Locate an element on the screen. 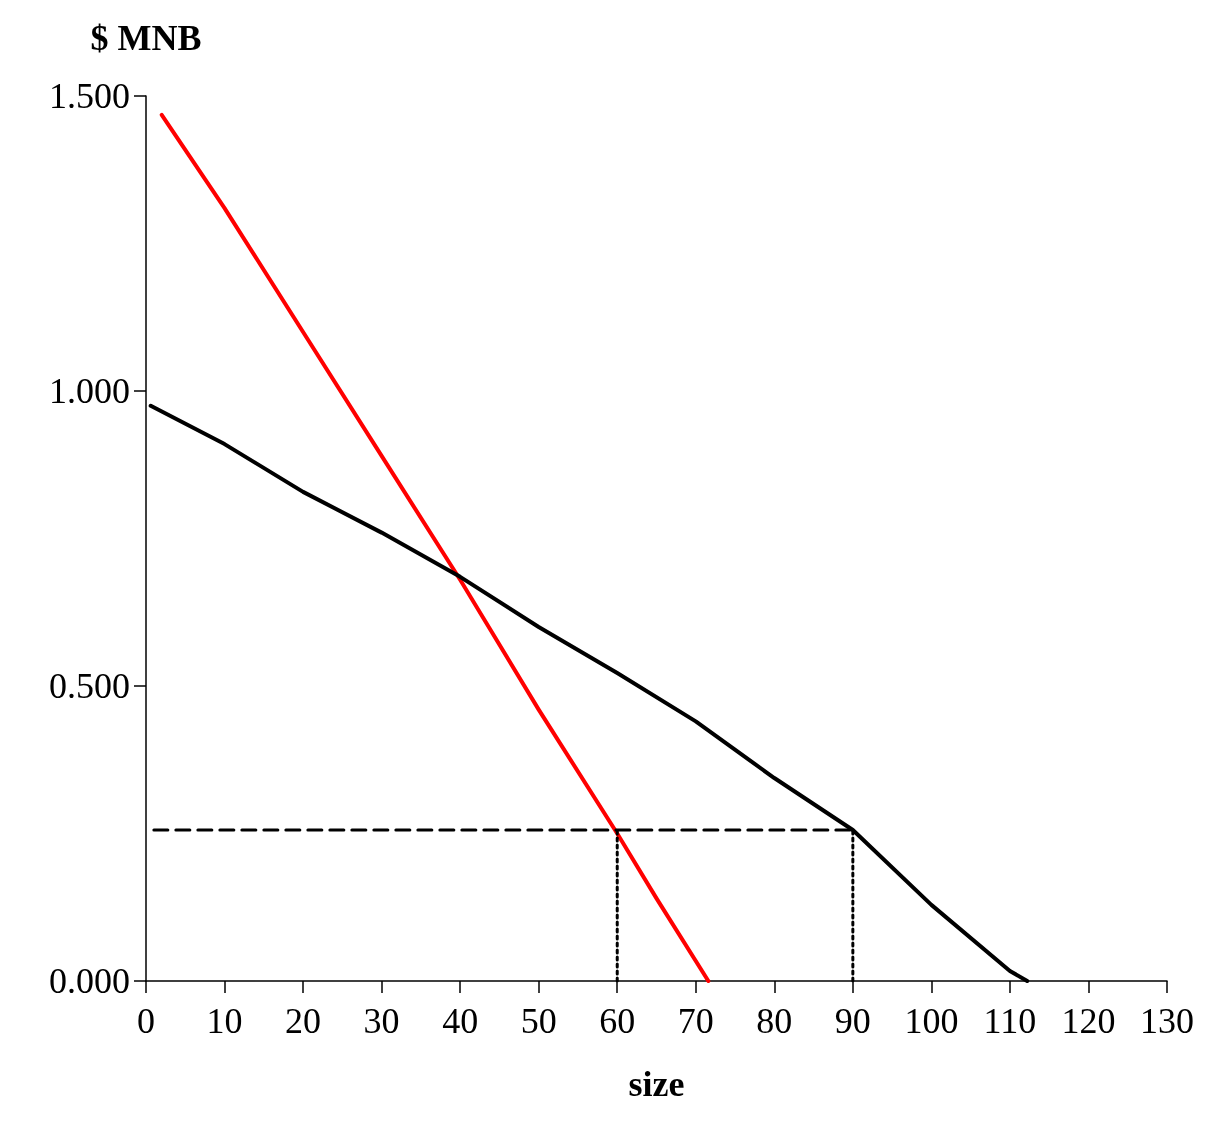 Image resolution: width=1206 pixels, height=1144 pixels. y-tick-label: 0.500 is located at coordinates (89, 686).